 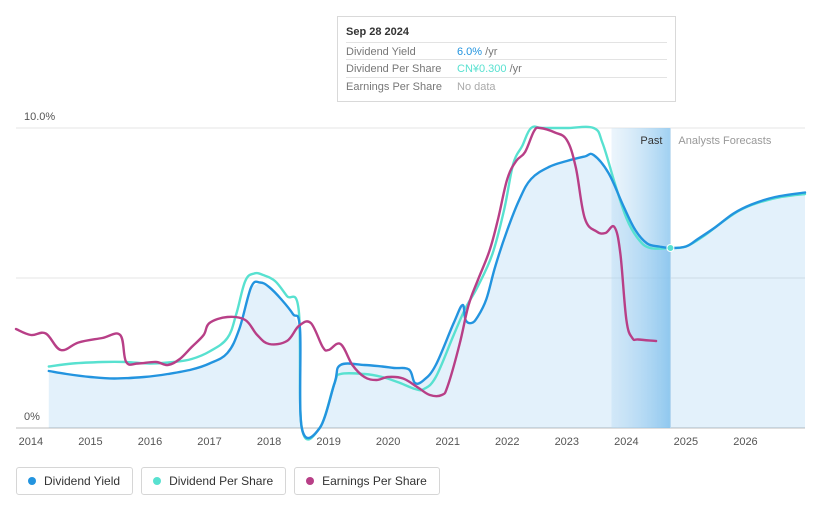 I want to click on x-tick-label: 2023, so click(x=567, y=442).